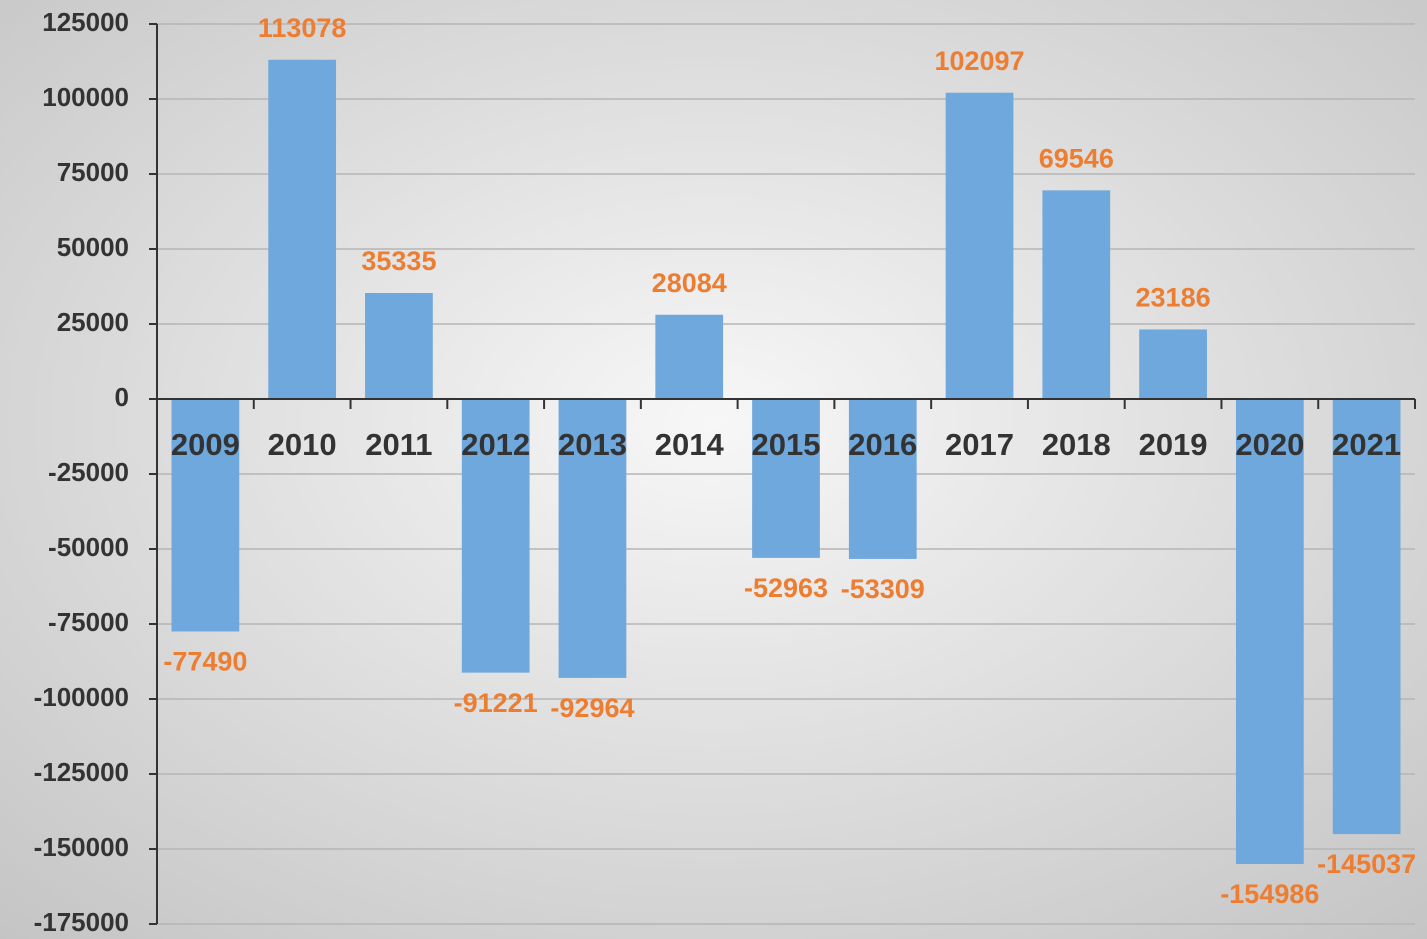 The width and height of the screenshot is (1427, 939). Describe the element at coordinates (979, 61) in the screenshot. I see `data-label: 102097` at that location.